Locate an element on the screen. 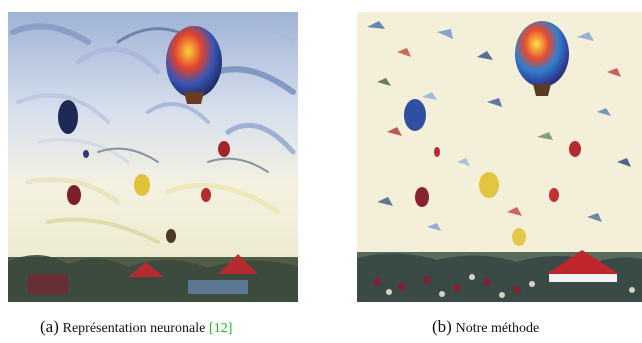 The height and width of the screenshot is (343, 642). caption-text-a: Représentation neuronale is located at coordinates (134, 328).